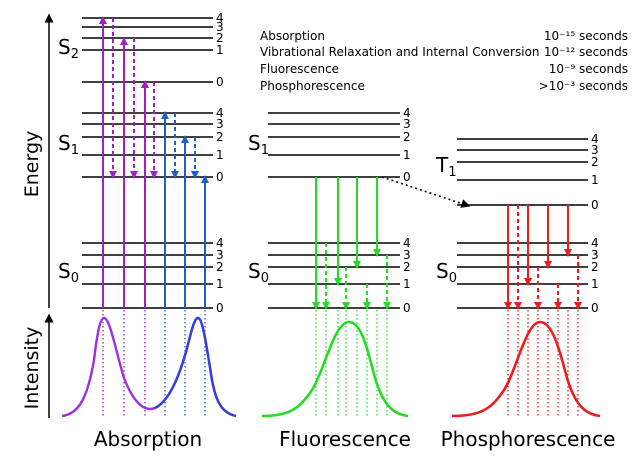  What do you see at coordinates (68, 272) in the screenshot?
I see `state-label-s0: S0` at bounding box center [68, 272].